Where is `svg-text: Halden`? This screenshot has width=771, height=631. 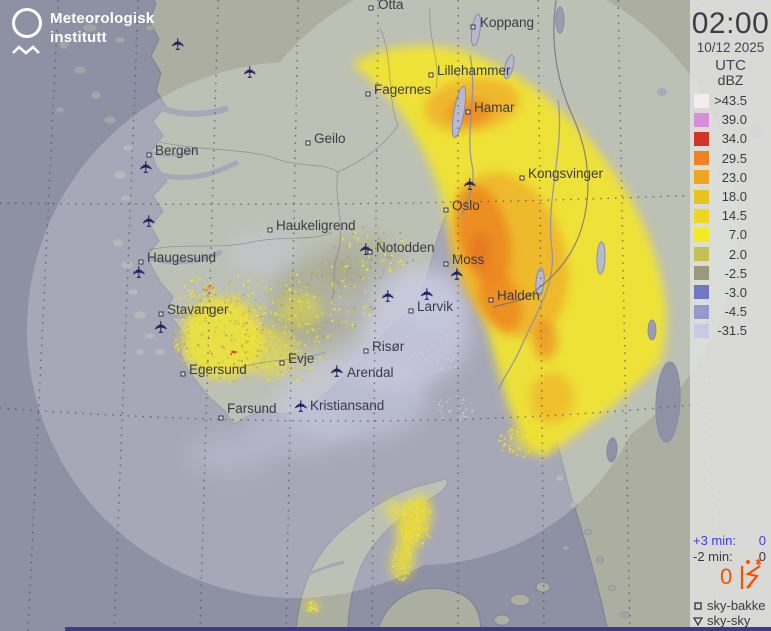 svg-text: Halden is located at coordinates (518, 295).